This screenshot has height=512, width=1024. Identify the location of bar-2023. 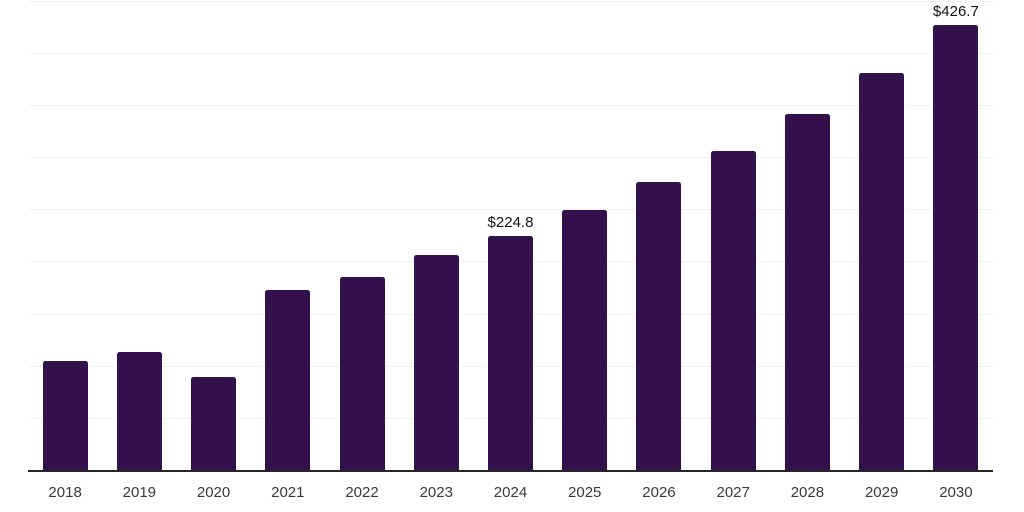
(436, 362).